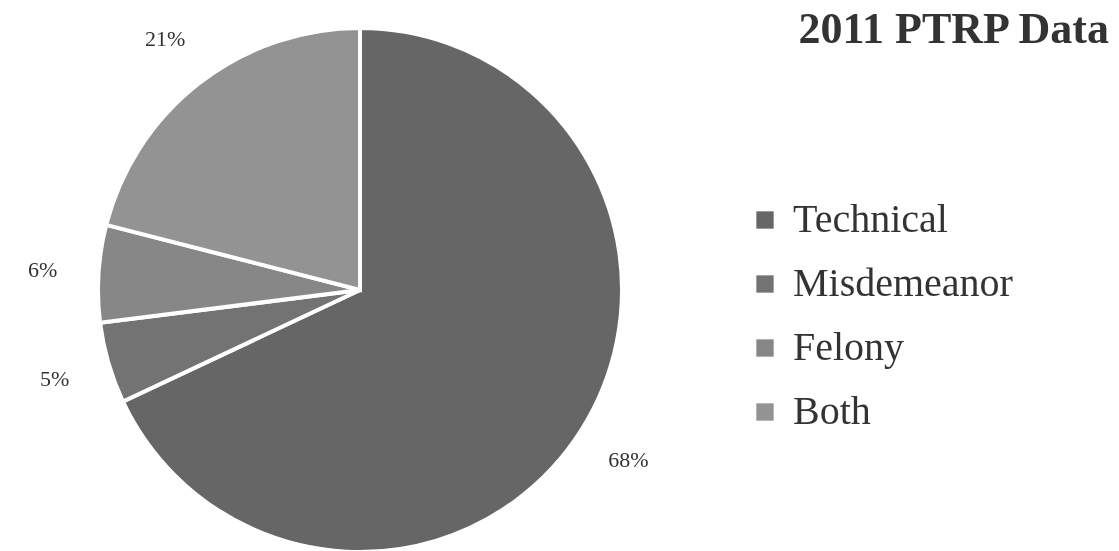 The height and width of the screenshot is (551, 1119). What do you see at coordinates (849, 346) in the screenshot?
I see `legend-label: Felony` at bounding box center [849, 346].